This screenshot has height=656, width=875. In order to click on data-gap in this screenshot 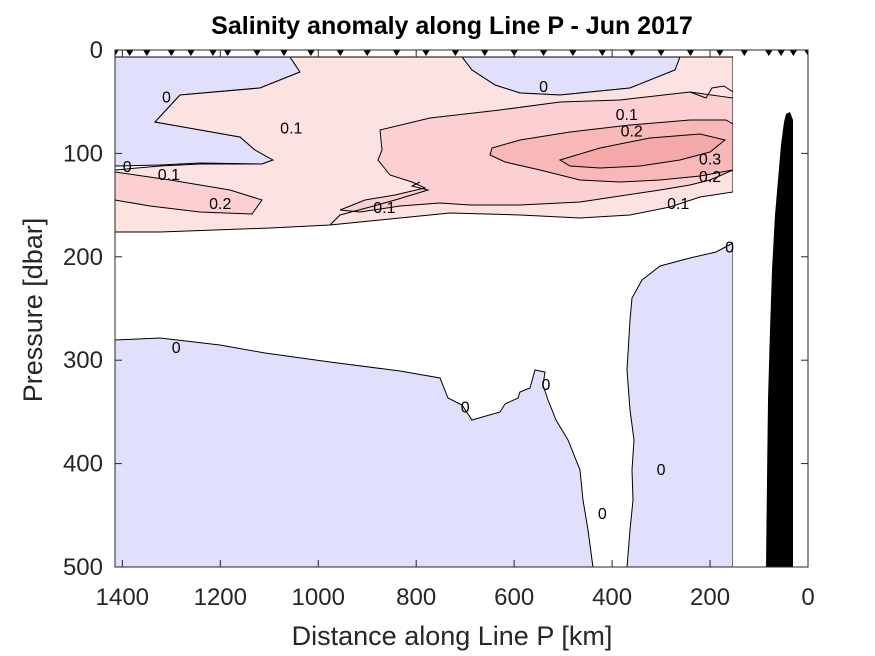, I will do `click(748, 312)`.